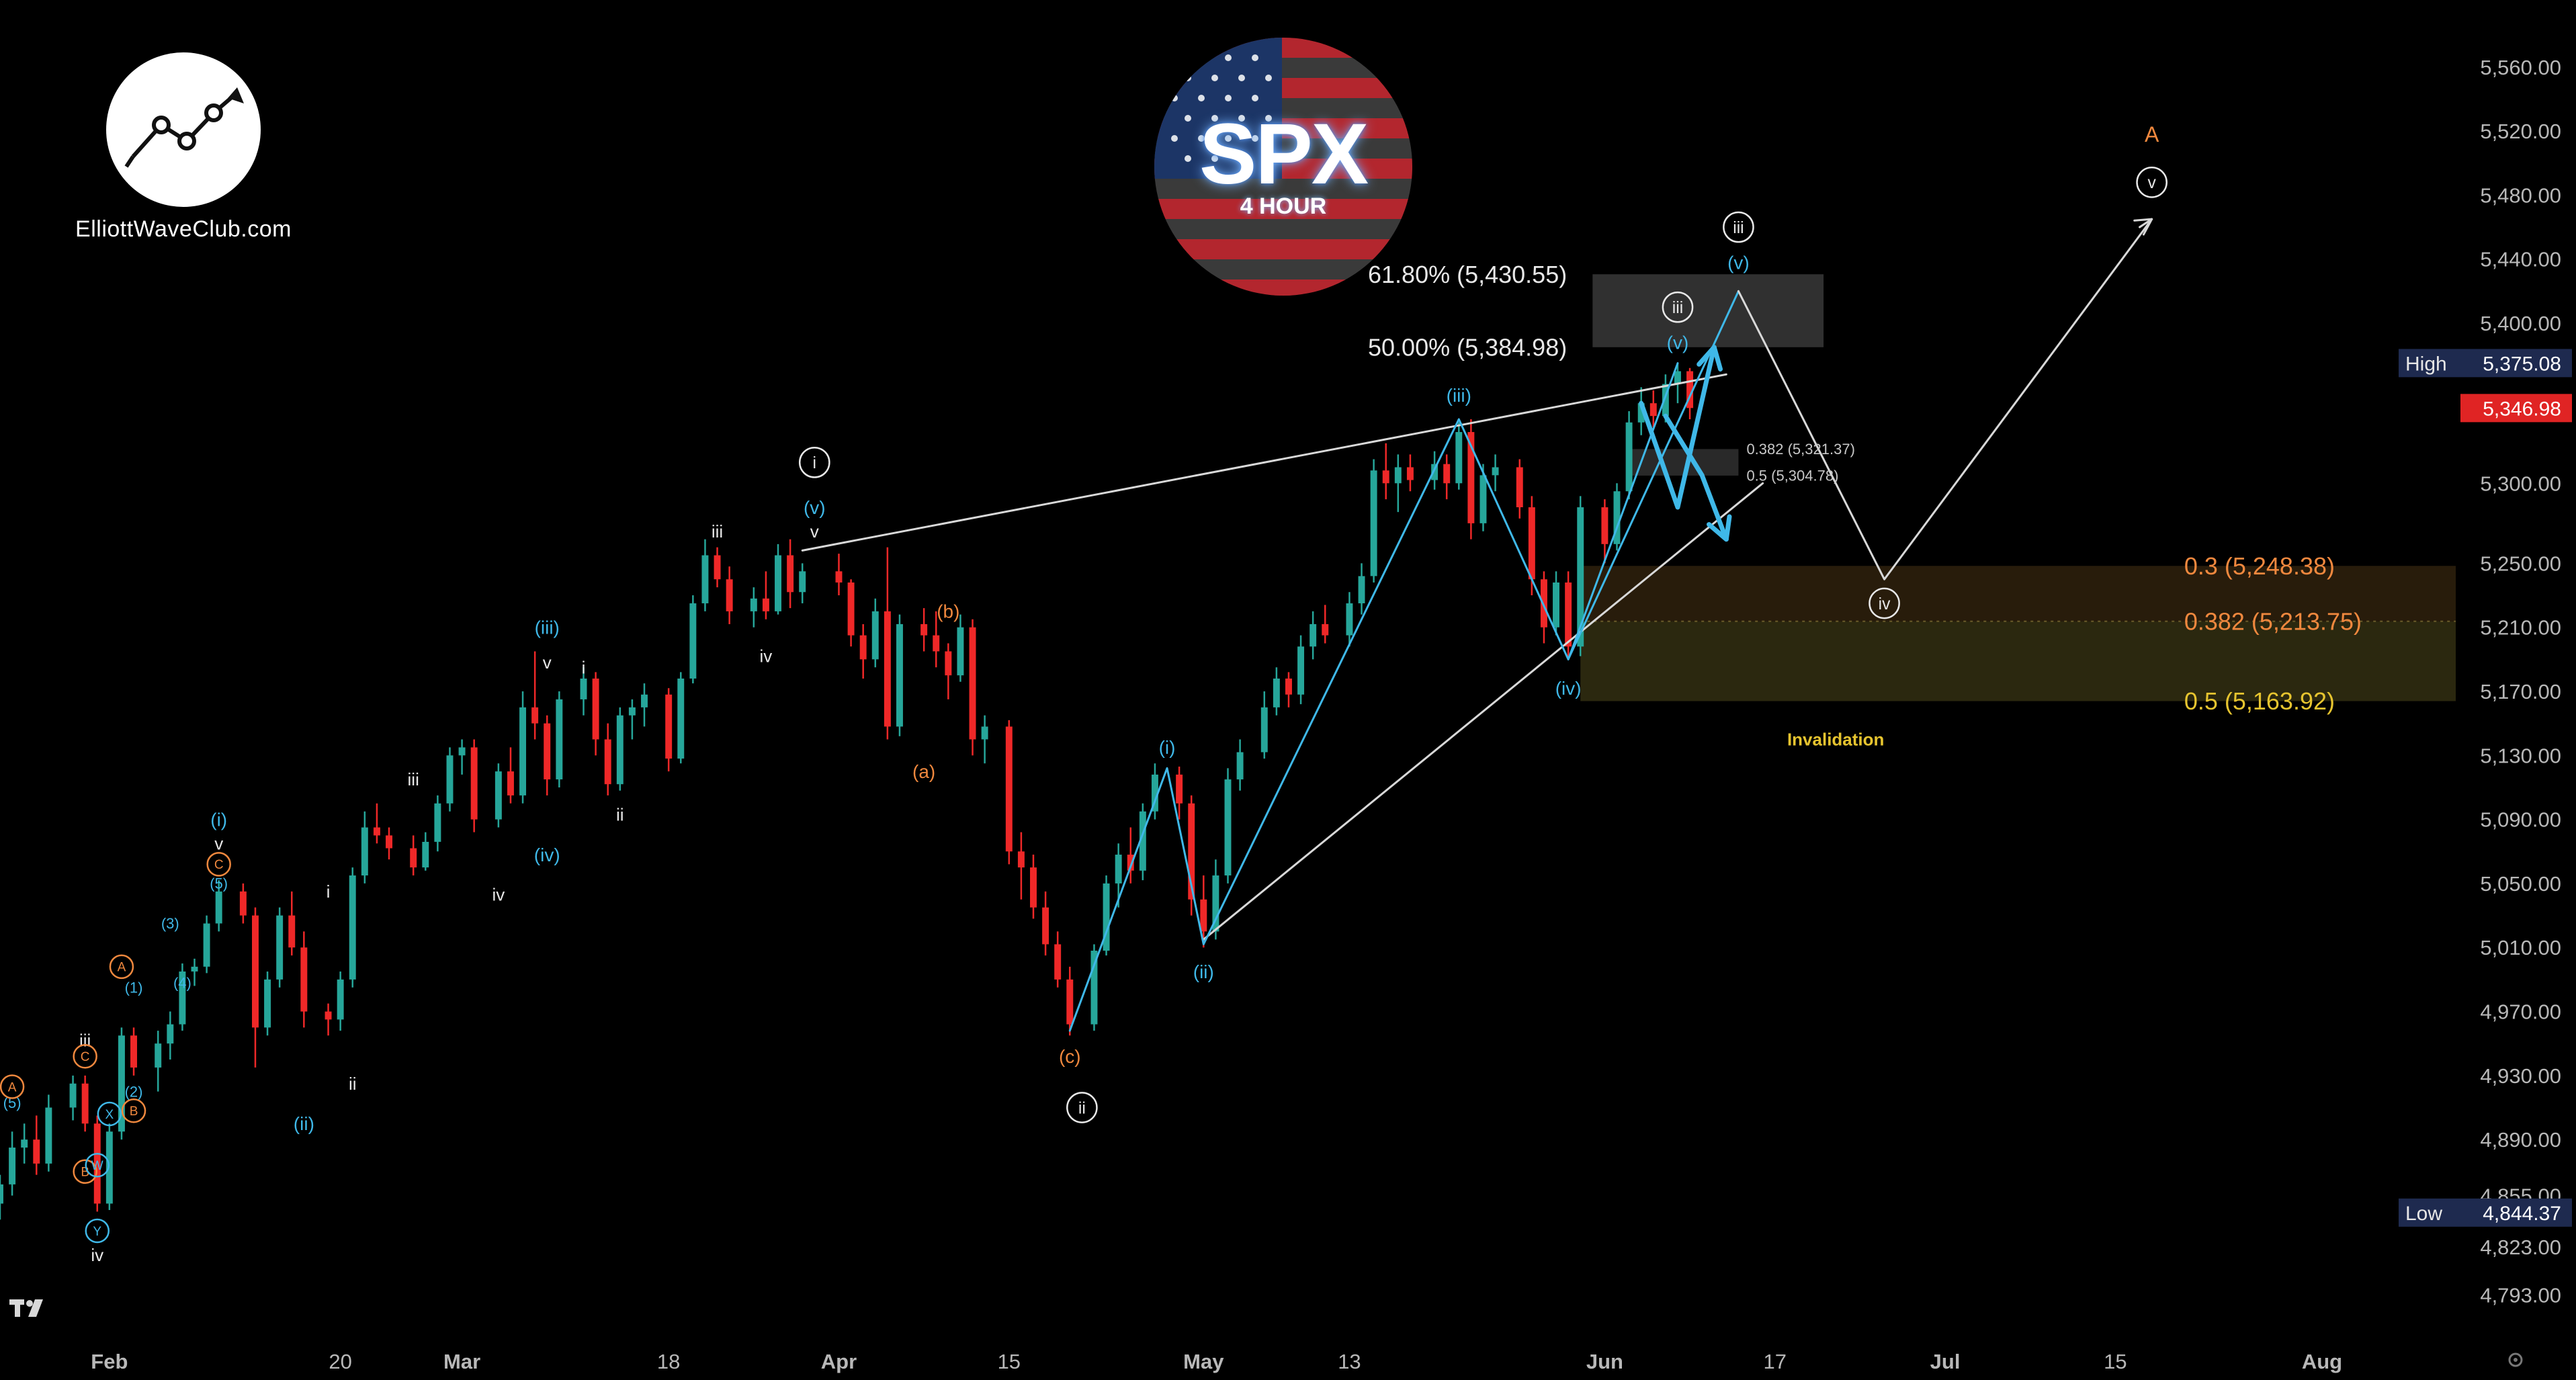 This screenshot has height=1380, width=2576. I want to click on gear-icon, so click(2515, 1359).